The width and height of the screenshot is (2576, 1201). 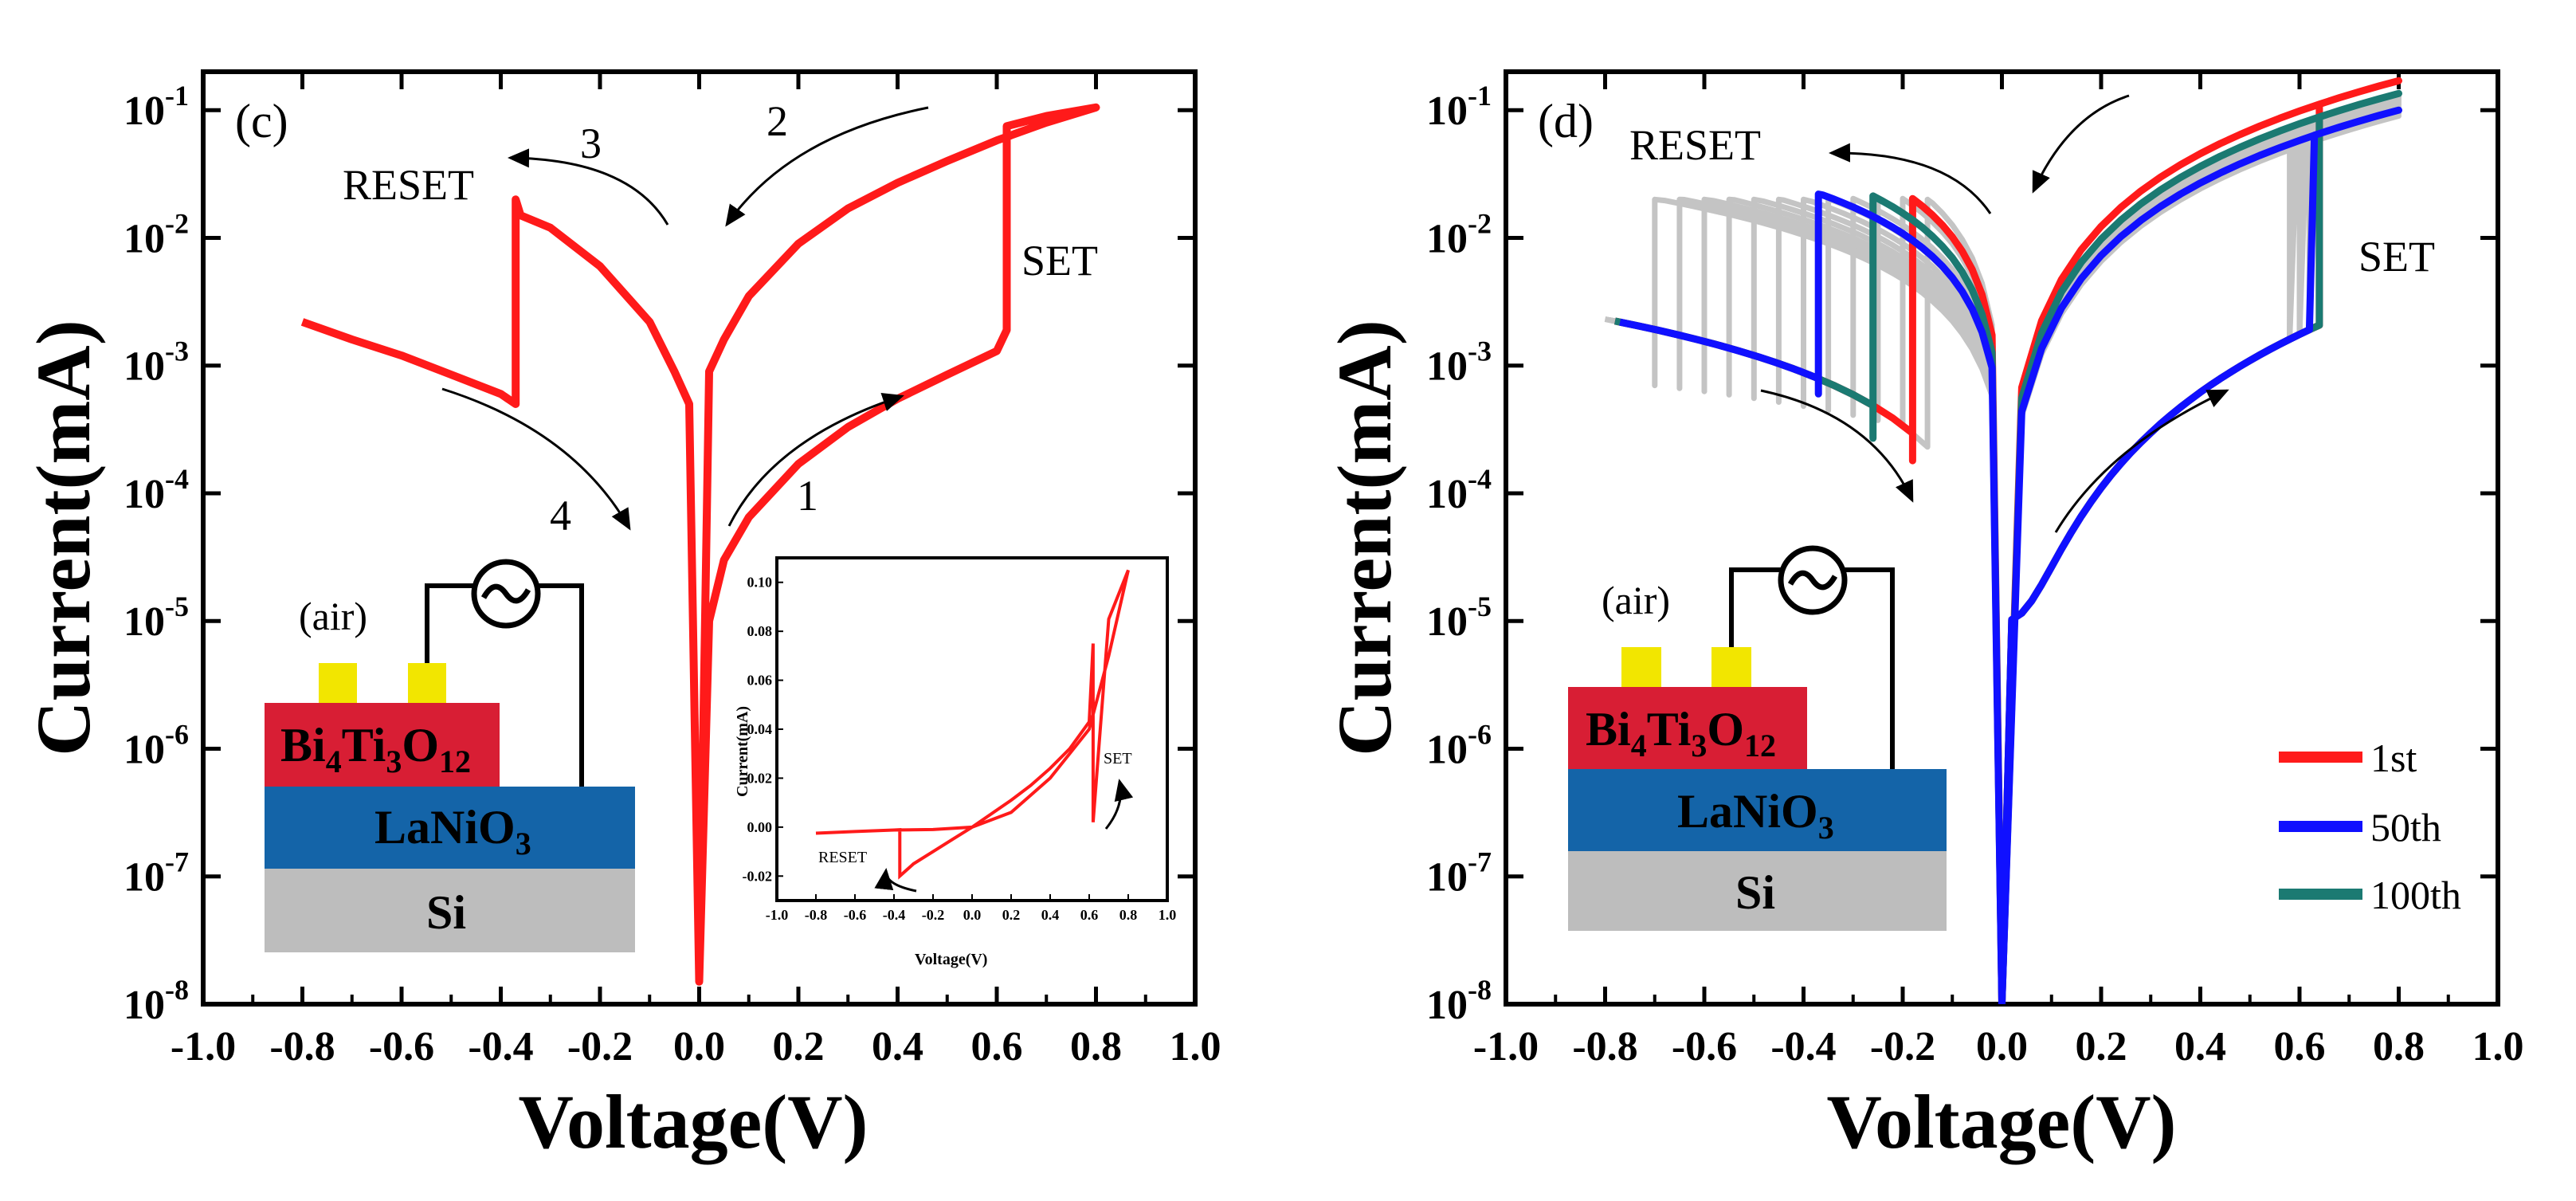 What do you see at coordinates (1059, 261) in the screenshot?
I see `set-label-c: SET` at bounding box center [1059, 261].